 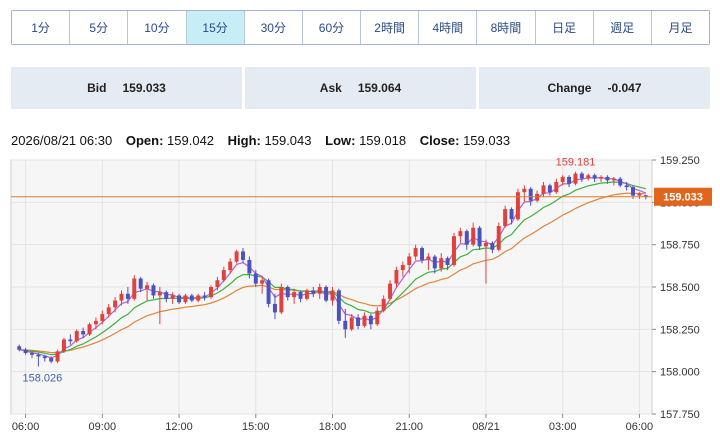 I want to click on ask-label: Ask, so click(x=330, y=88).